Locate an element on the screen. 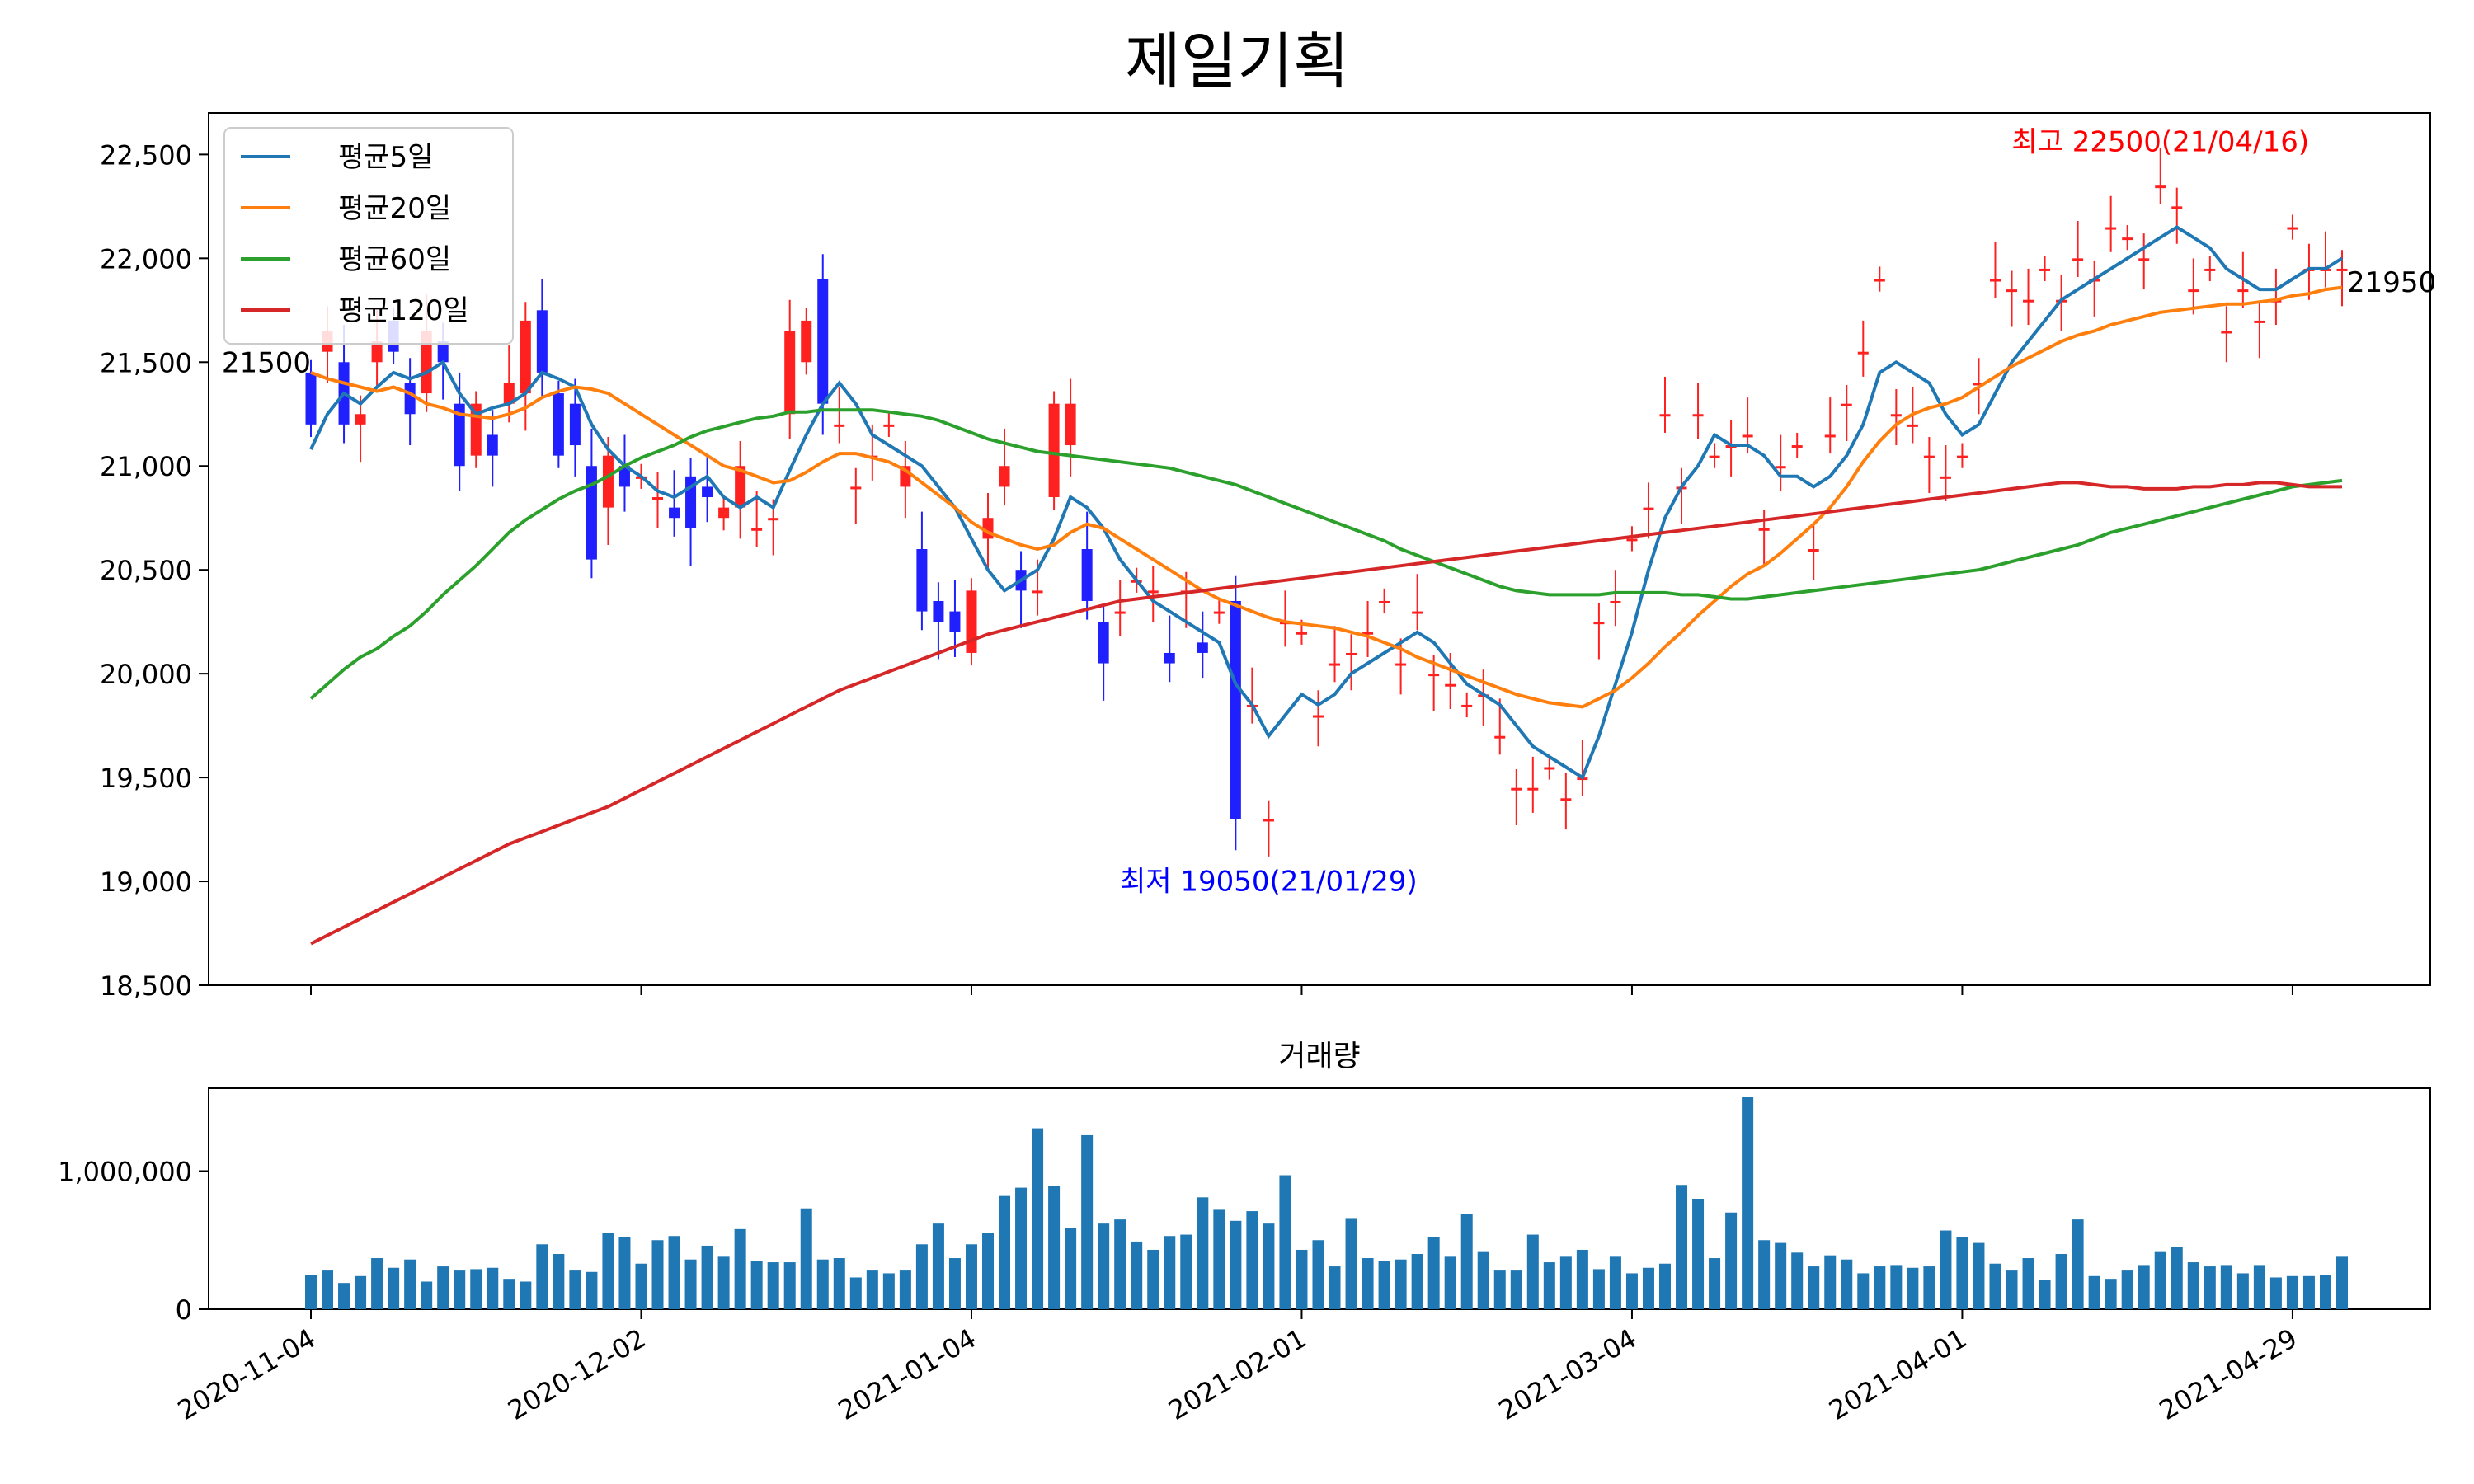 This screenshot has height=1484, width=2474. x-tick-label: 2021-04-01 is located at coordinates (1897, 1374).